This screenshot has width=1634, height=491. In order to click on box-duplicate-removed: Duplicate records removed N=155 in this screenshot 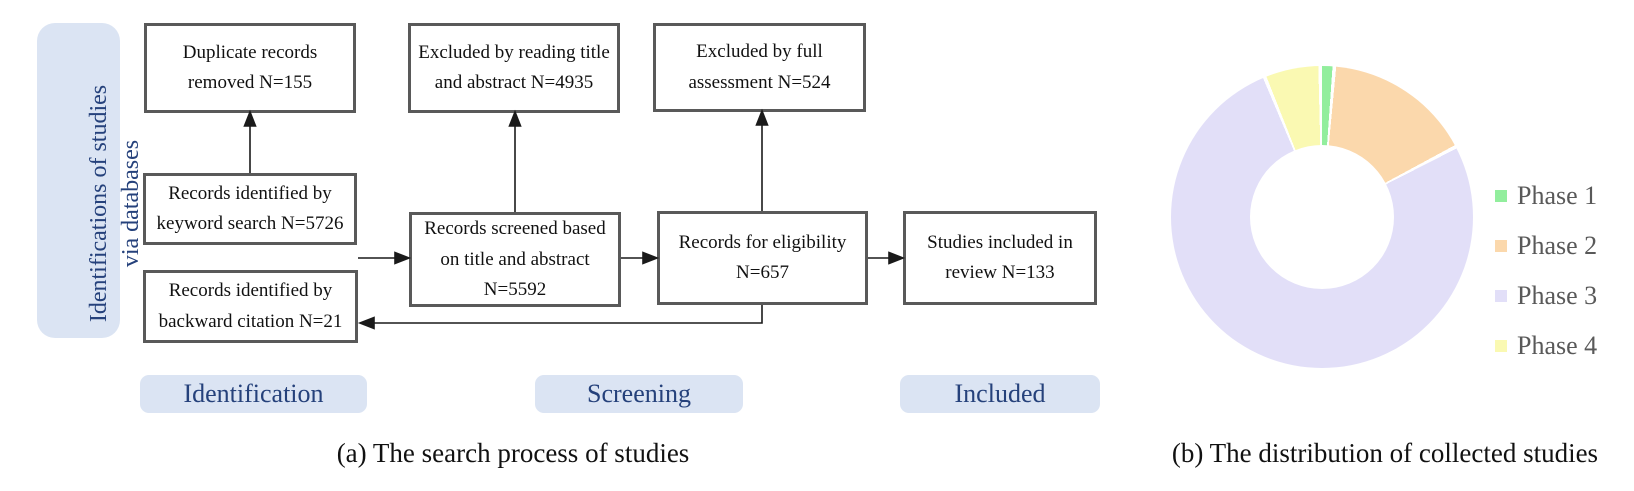, I will do `click(250, 68)`.